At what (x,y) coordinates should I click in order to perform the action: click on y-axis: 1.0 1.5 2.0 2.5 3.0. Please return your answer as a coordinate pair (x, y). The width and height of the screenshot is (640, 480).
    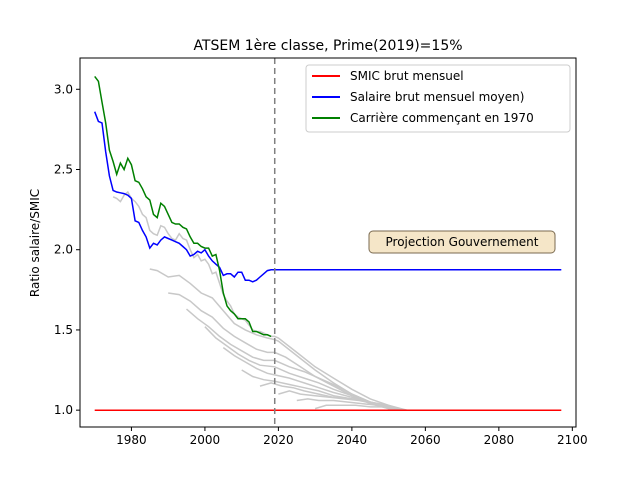
    Looking at the image, I should click on (67, 249).